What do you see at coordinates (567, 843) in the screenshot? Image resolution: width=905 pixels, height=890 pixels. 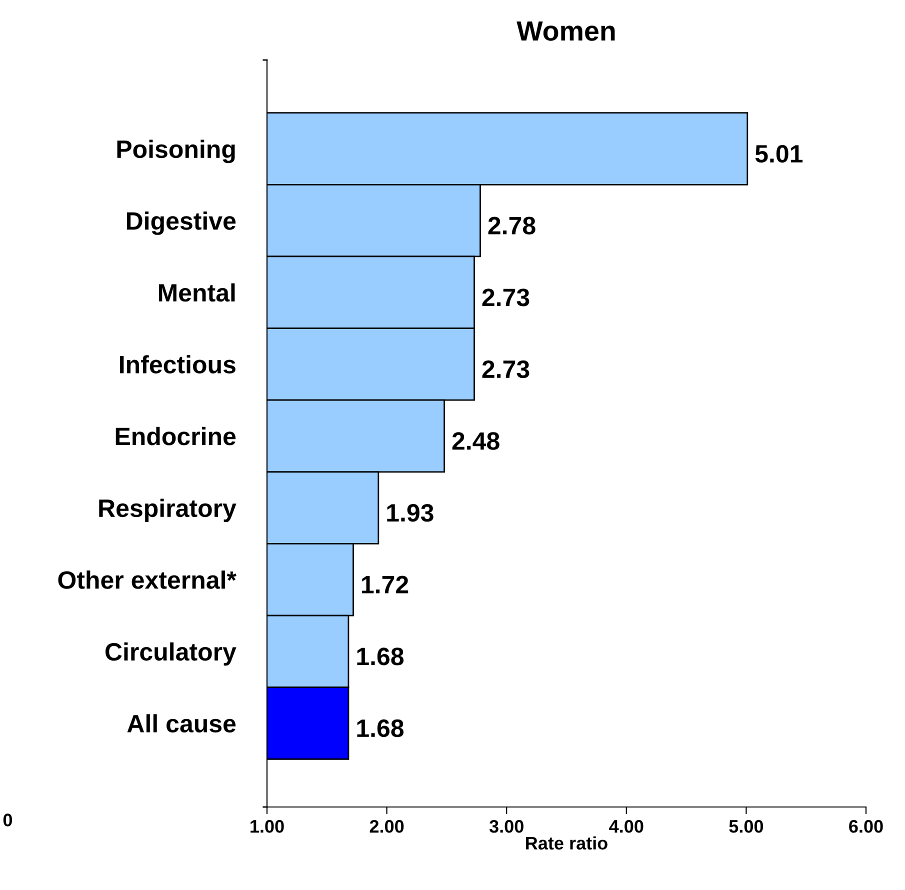 I see `x-axis-title: Rate ratio` at bounding box center [567, 843].